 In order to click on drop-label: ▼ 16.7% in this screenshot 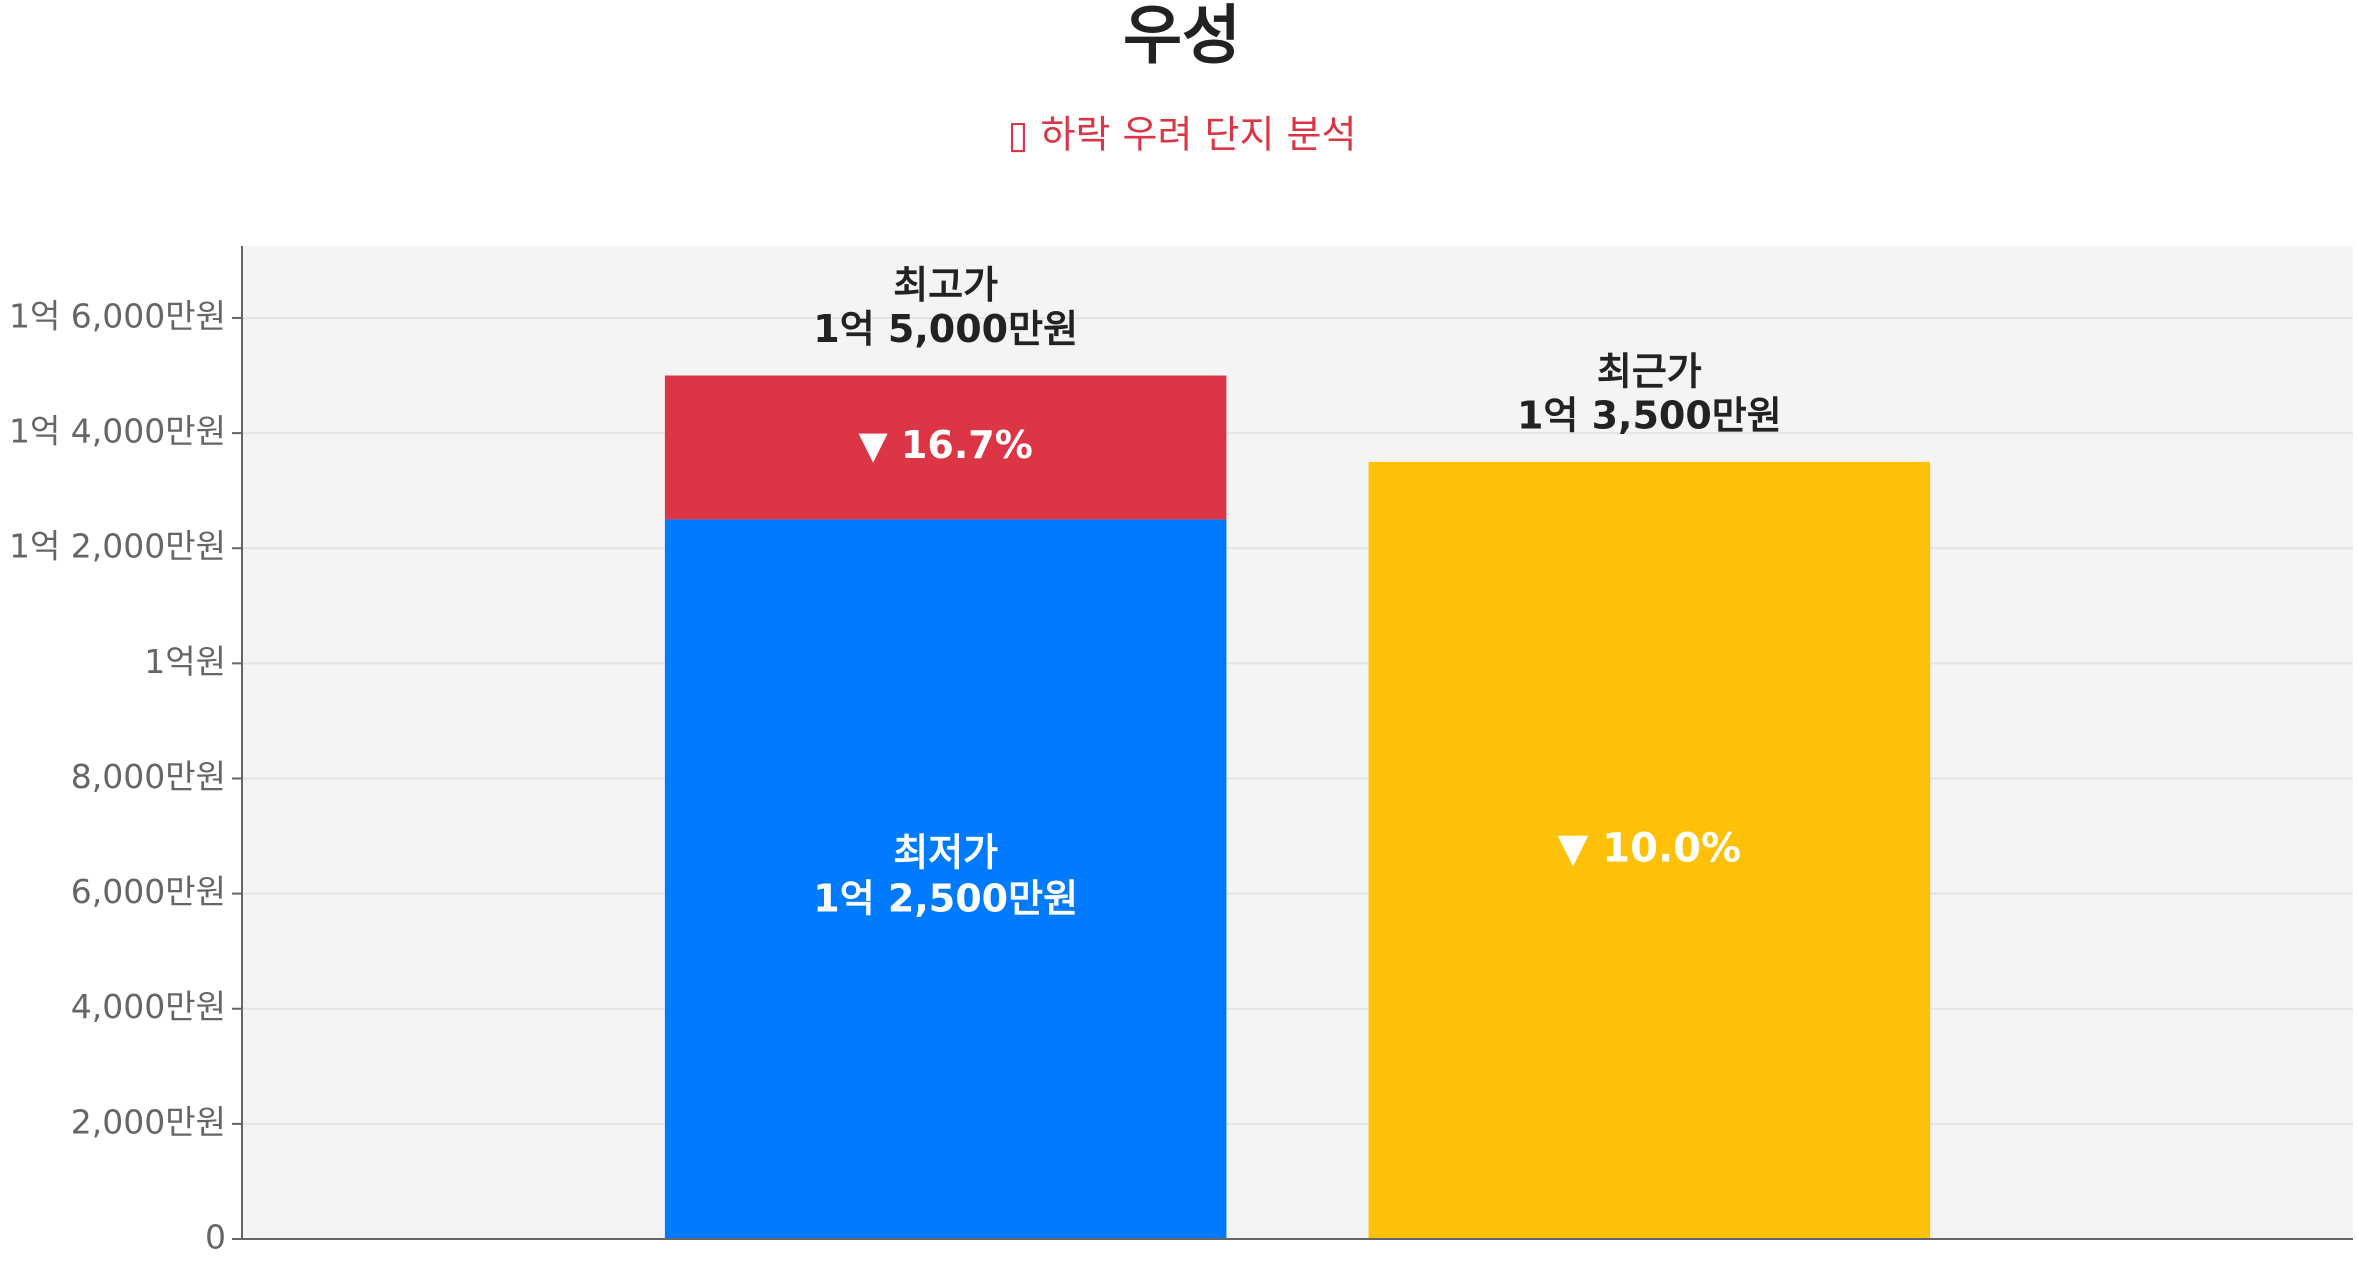, I will do `click(946, 445)`.